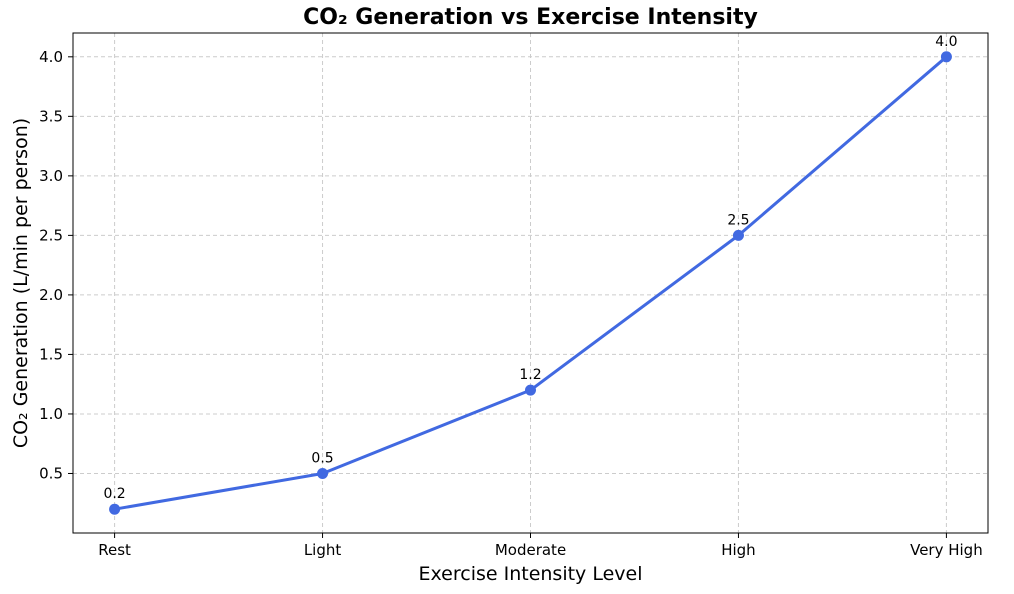  I want to click on y-tick-label: 4.0, so click(51, 57).